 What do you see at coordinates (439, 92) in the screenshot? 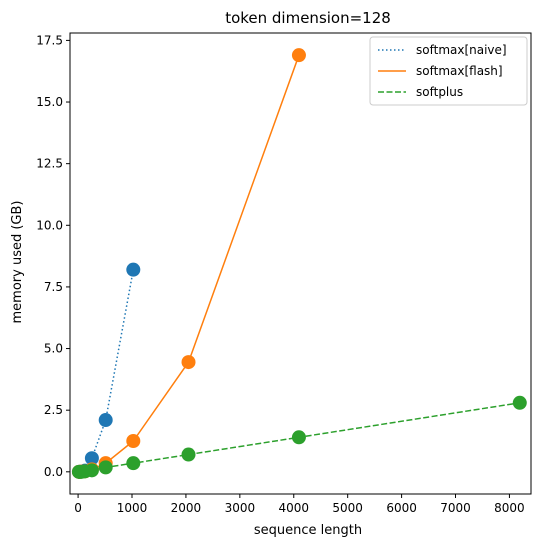
I see `legend-label: softplus` at bounding box center [439, 92].